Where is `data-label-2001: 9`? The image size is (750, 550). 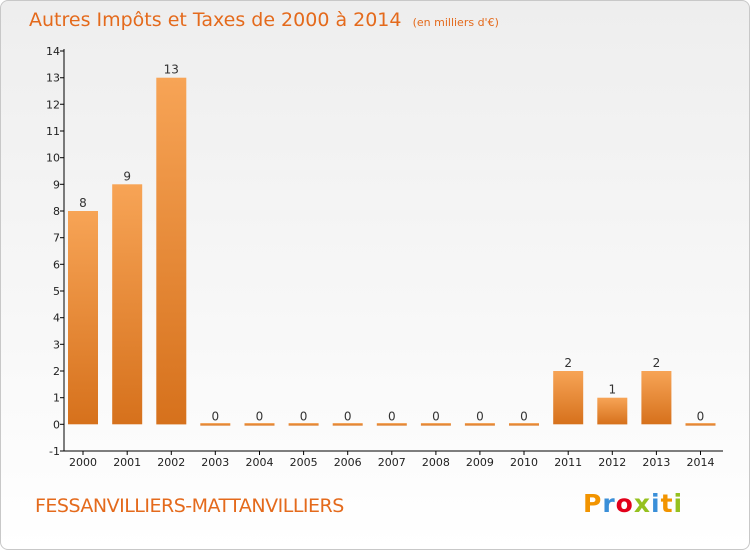 data-label-2001: 9 is located at coordinates (127, 176).